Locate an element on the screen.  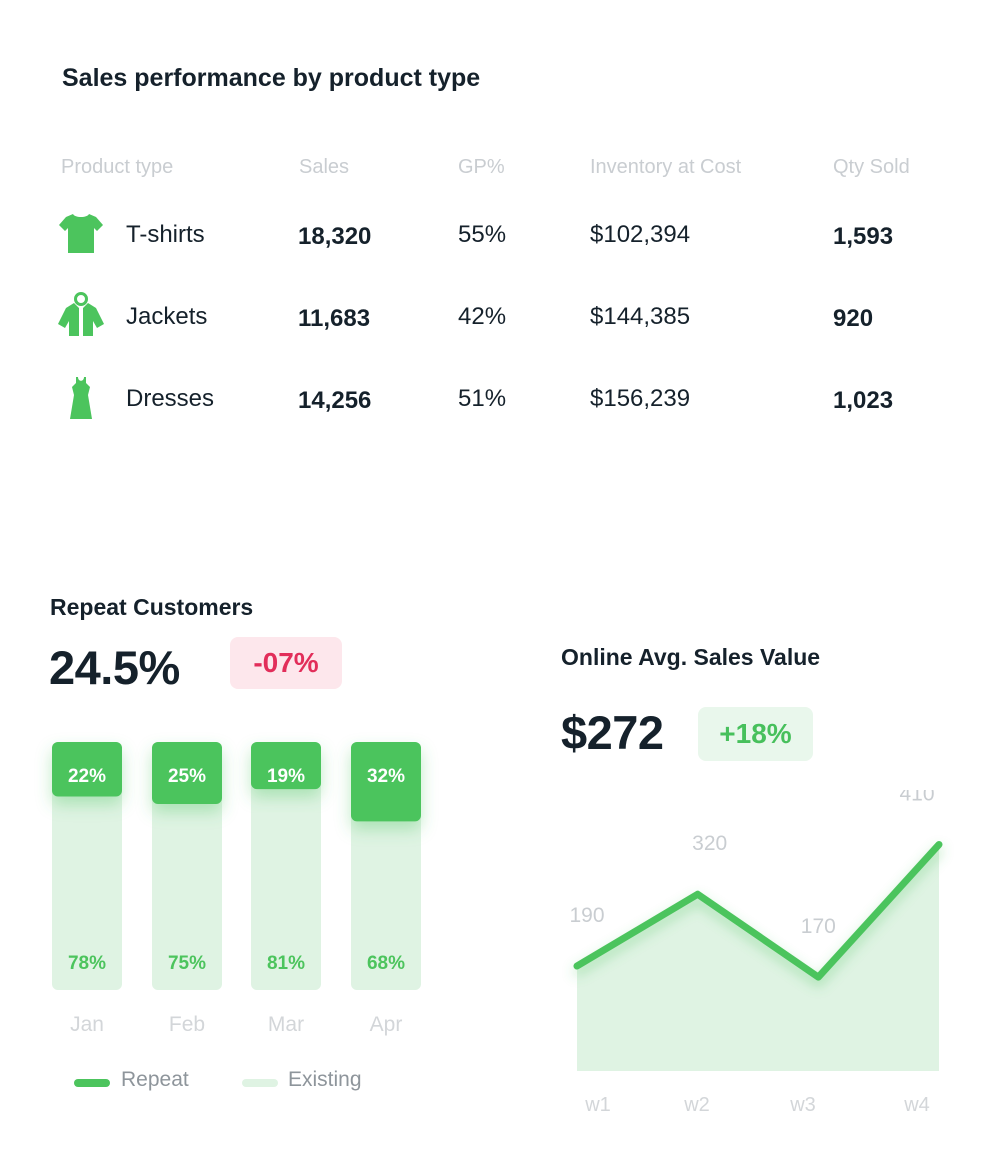
bar-label-repeat: 22% is located at coordinates (87, 776).